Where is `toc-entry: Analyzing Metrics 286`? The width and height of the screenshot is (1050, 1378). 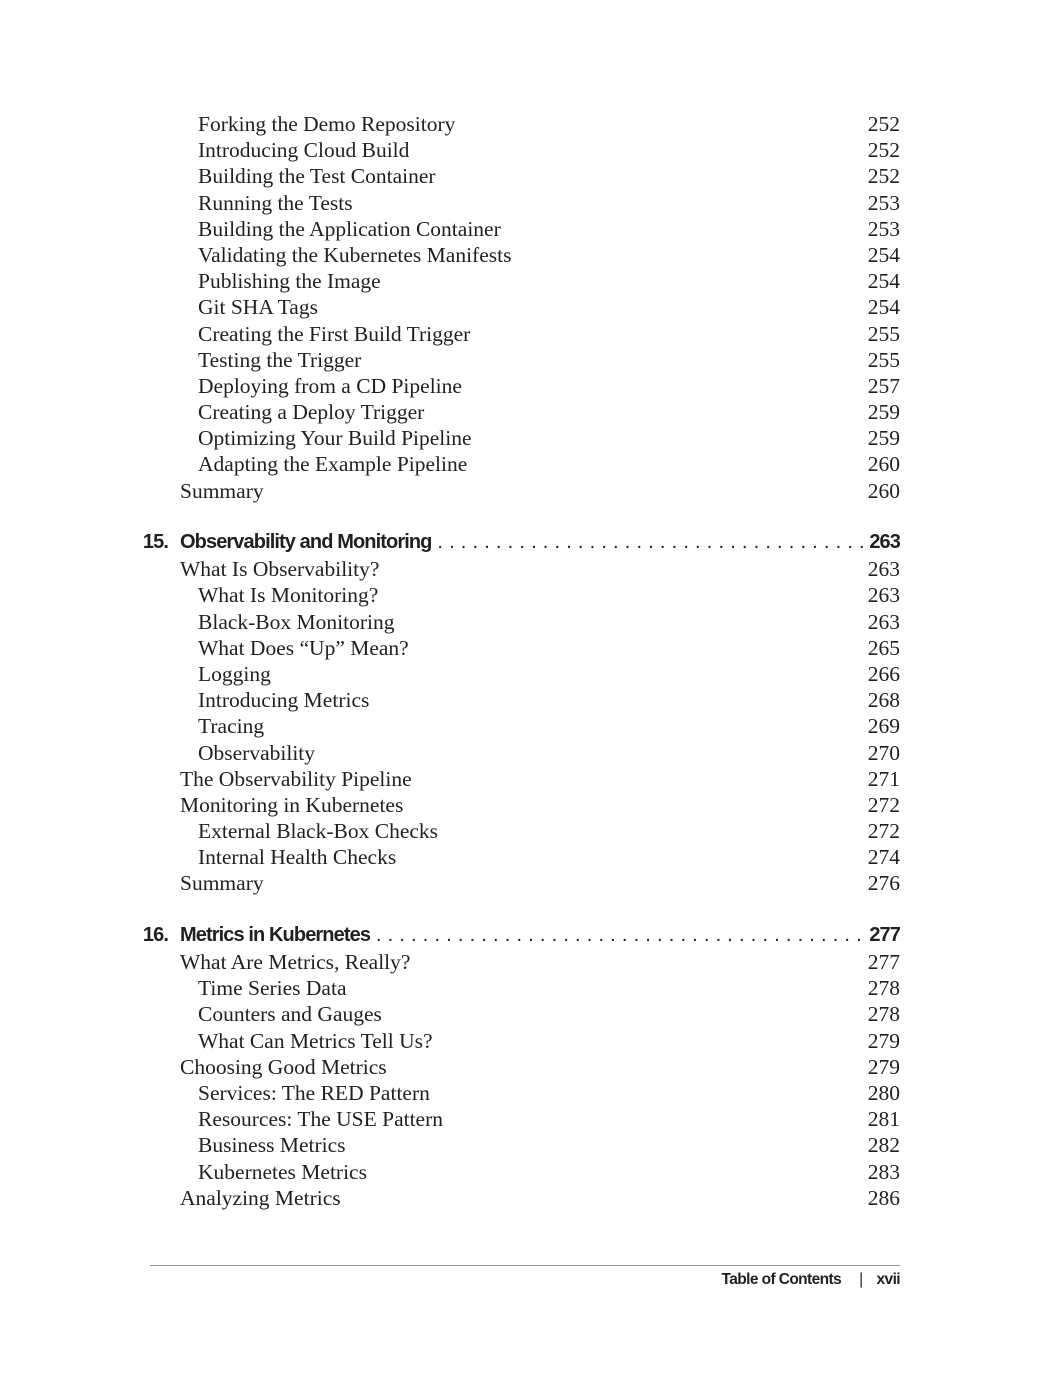 toc-entry: Analyzing Metrics 286 is located at coordinates (525, 1198).